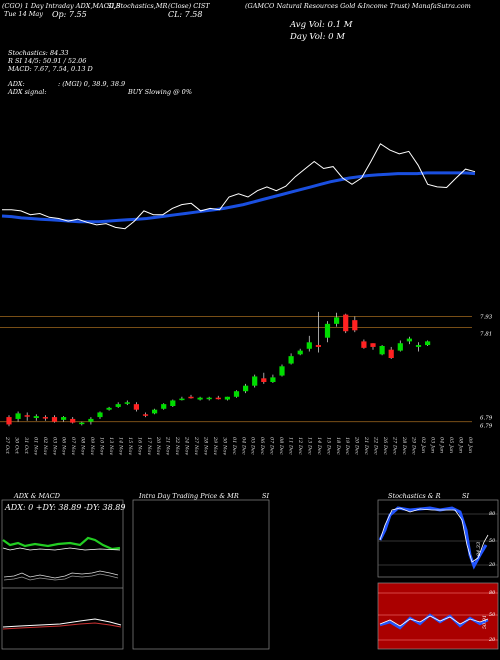 This screenshot has height=660, width=500. I want to click on x-axis-label: 03 Jan, so click(432, 445).